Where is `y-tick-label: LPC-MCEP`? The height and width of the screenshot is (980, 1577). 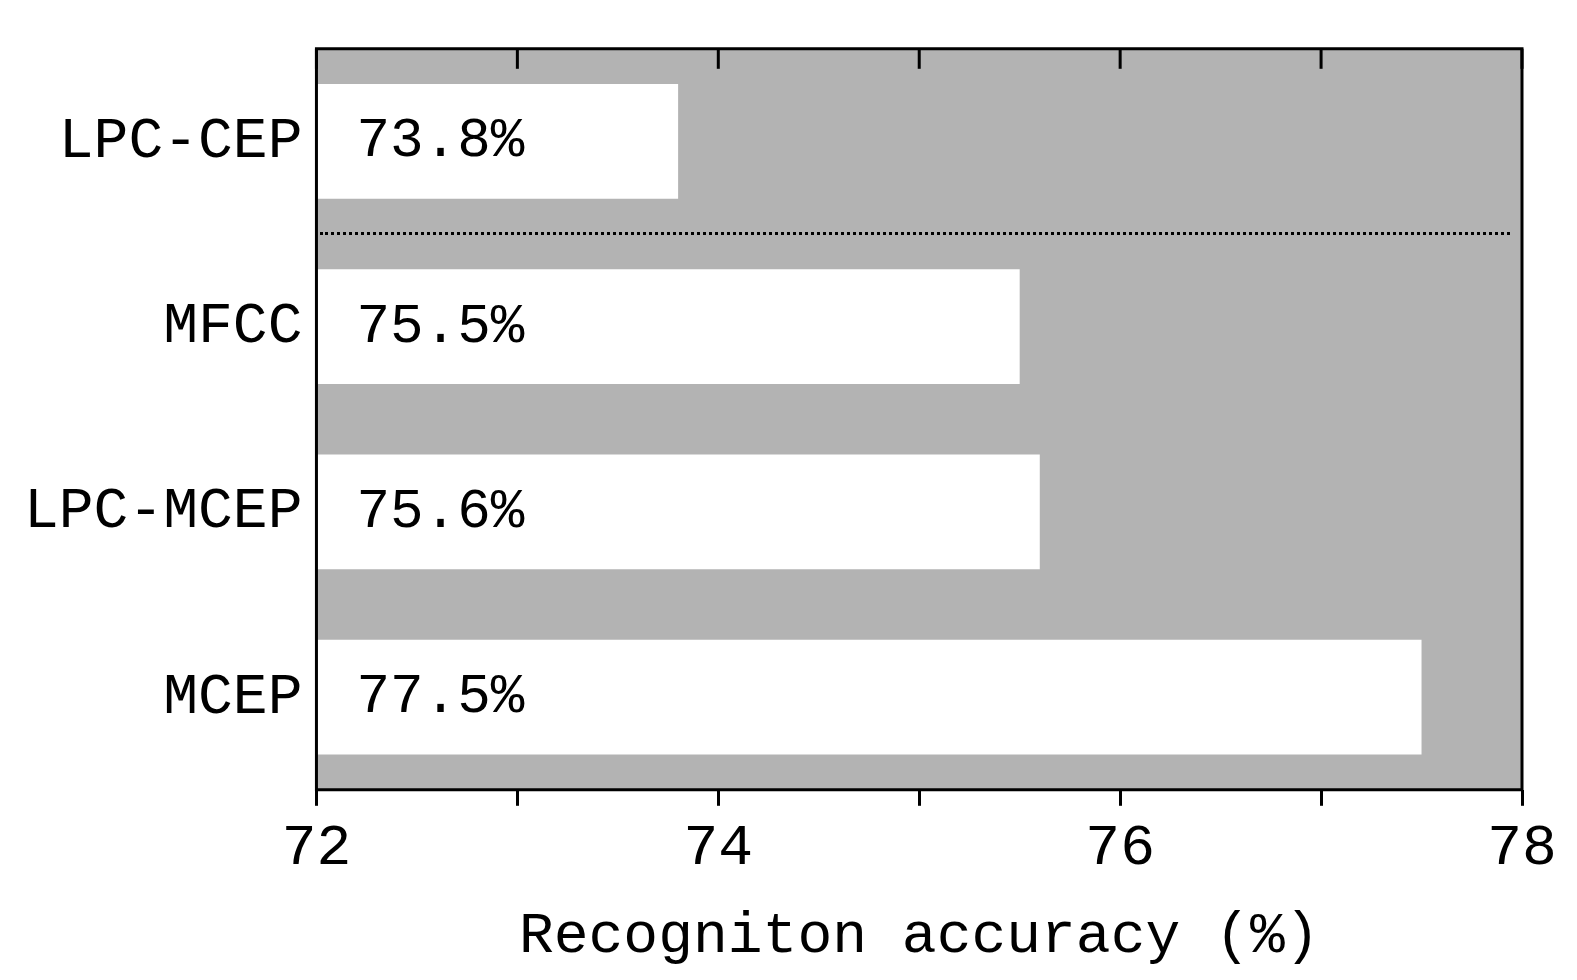 y-tick-label: LPC-MCEP is located at coordinates (163, 512).